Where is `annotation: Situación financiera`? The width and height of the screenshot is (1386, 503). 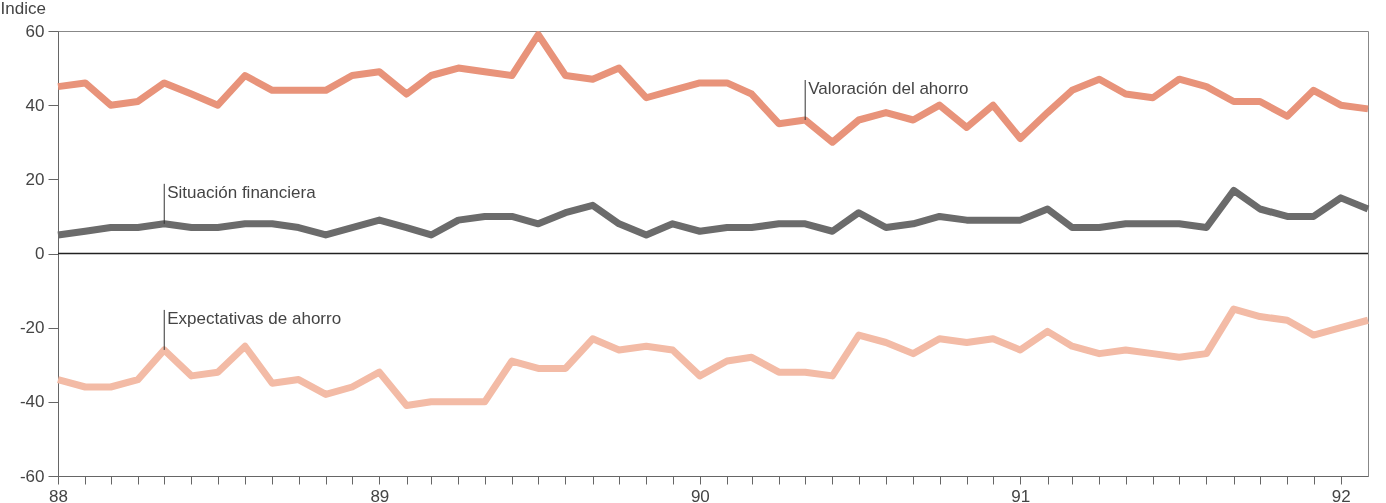
annotation: Situación financiera is located at coordinates (242, 192).